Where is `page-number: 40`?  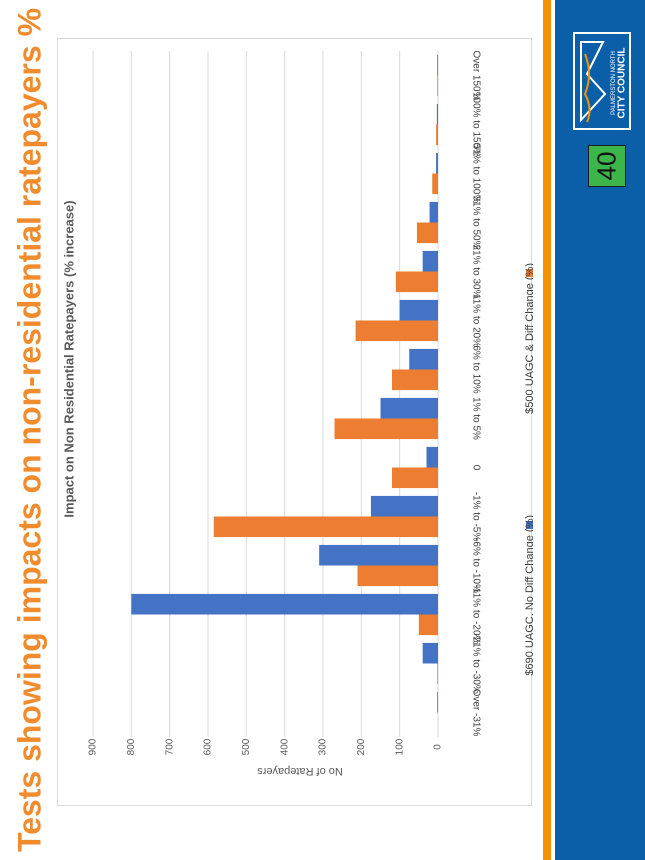 page-number: 40 is located at coordinates (606, 166).